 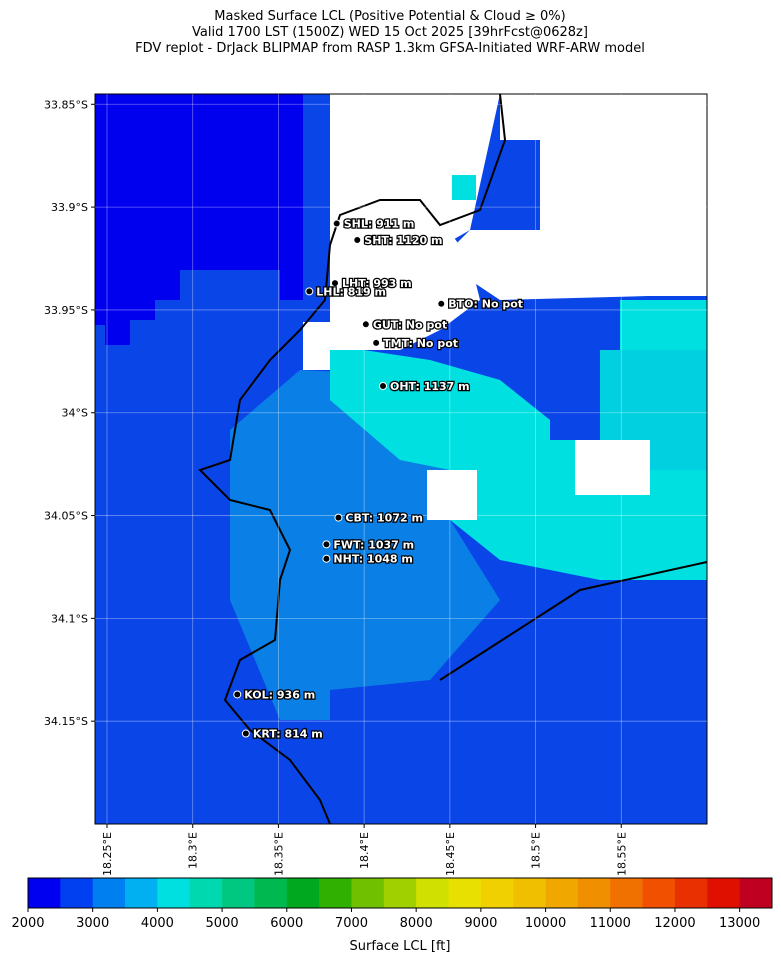 What do you see at coordinates (674, 923) in the screenshot?
I see `colorbar-tick-label: 12000` at bounding box center [674, 923].